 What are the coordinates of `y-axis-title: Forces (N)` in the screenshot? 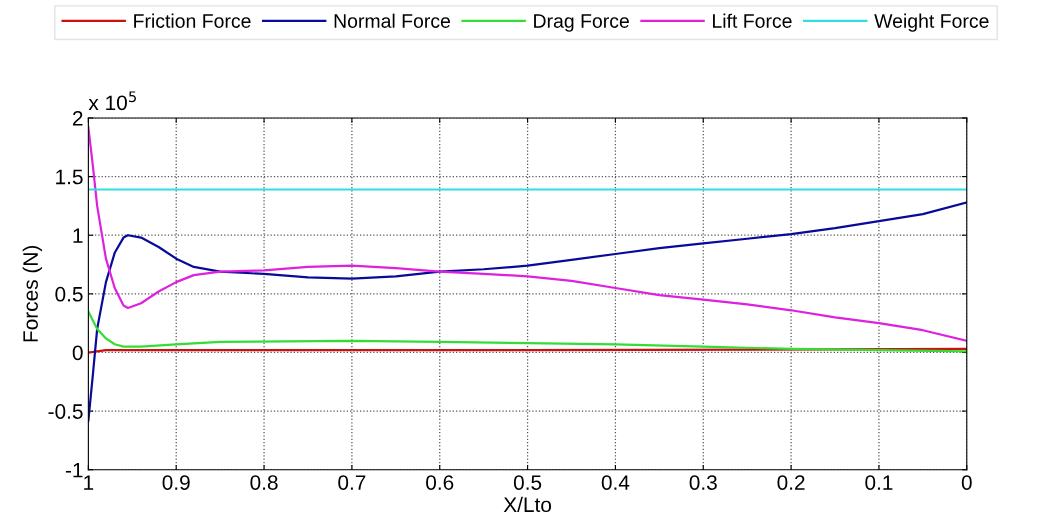 It's located at (32, 293).